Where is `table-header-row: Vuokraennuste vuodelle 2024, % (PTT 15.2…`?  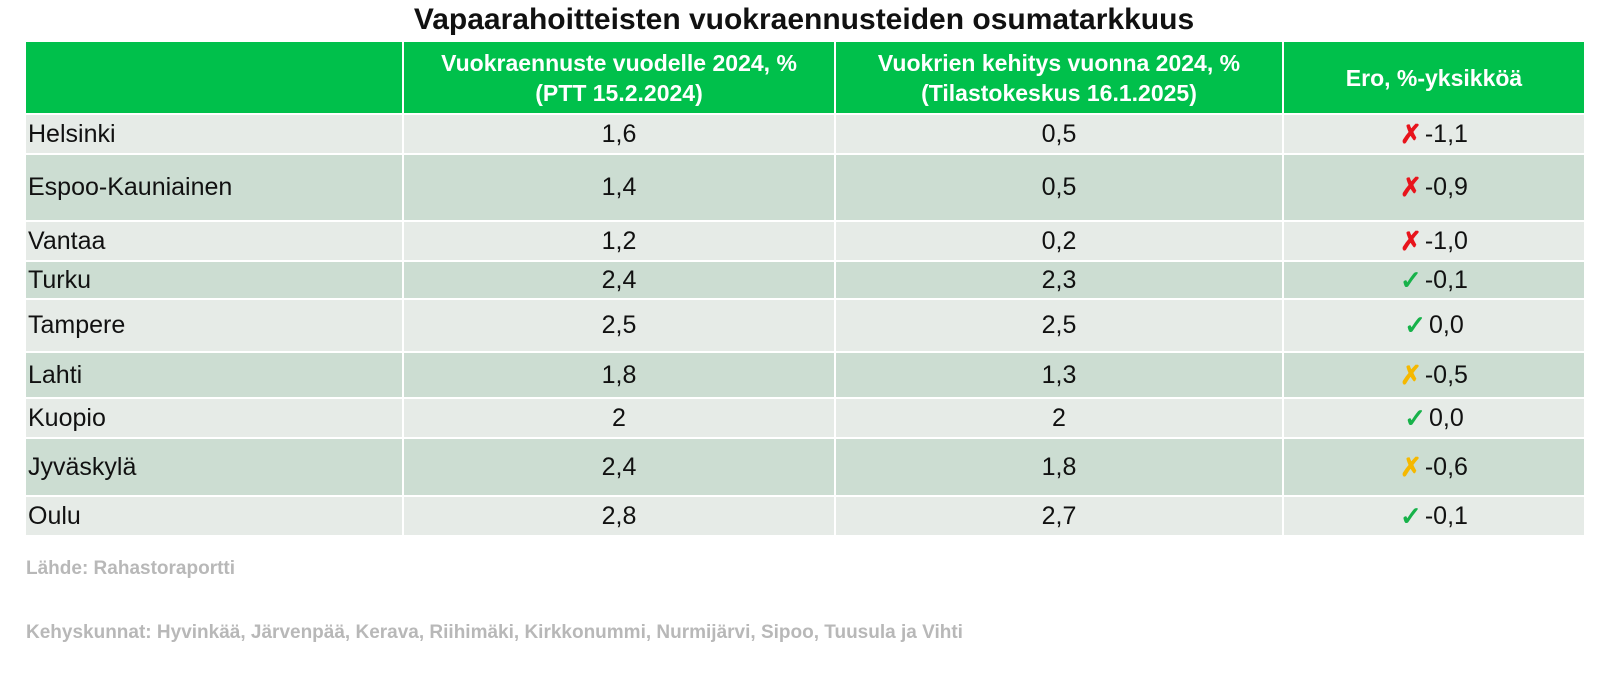
table-header-row: Vuokraennuste vuodelle 2024, % (PTT 15.2… is located at coordinates (805, 78).